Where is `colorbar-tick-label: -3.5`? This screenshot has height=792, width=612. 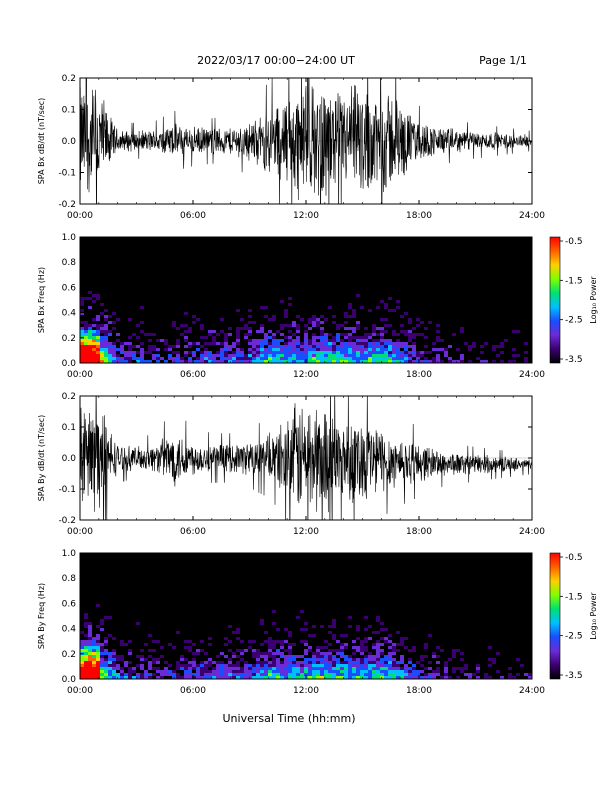
colorbar-tick-label: -3.5 is located at coordinates (574, 360).